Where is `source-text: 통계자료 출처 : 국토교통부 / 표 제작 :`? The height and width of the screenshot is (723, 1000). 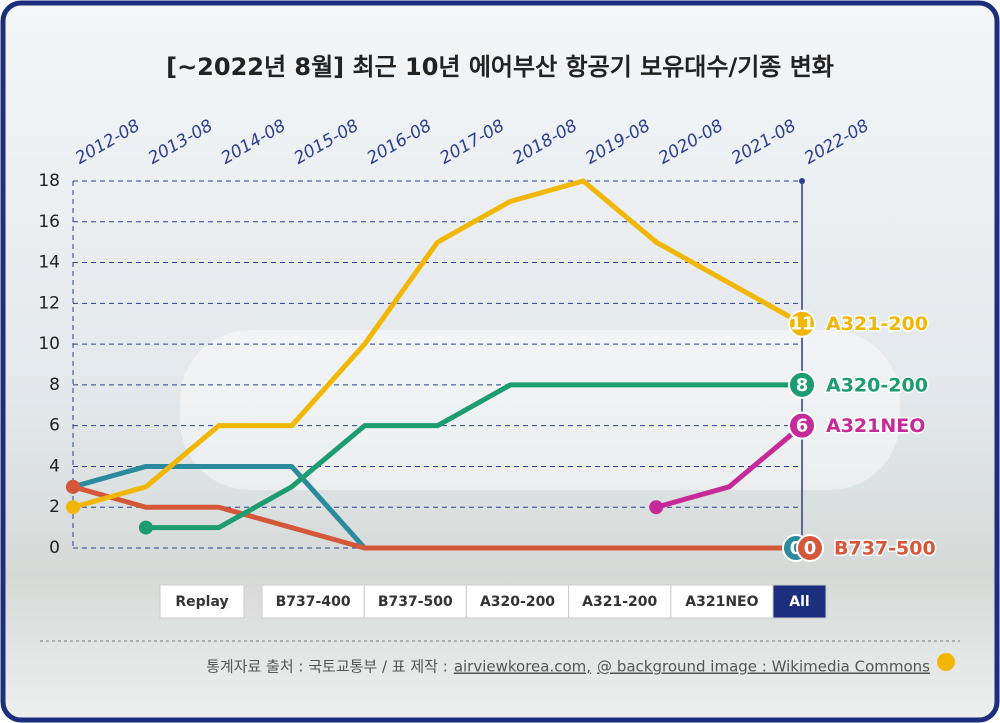
source-text: 통계자료 출처 : 국토교통부 / 표 제작 : is located at coordinates (327, 667).